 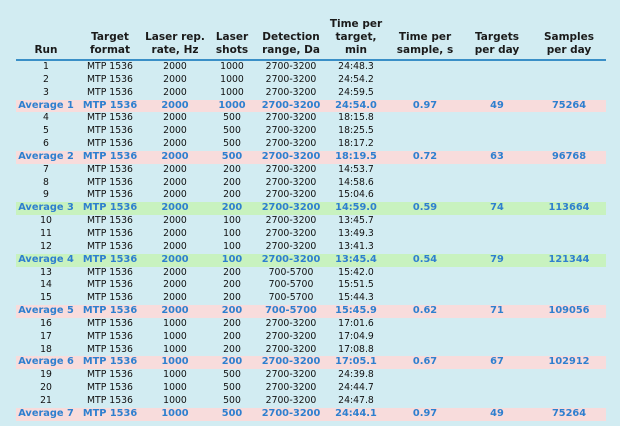 I want to click on cell-time-per-target: 14:59.0, so click(x=356, y=209).